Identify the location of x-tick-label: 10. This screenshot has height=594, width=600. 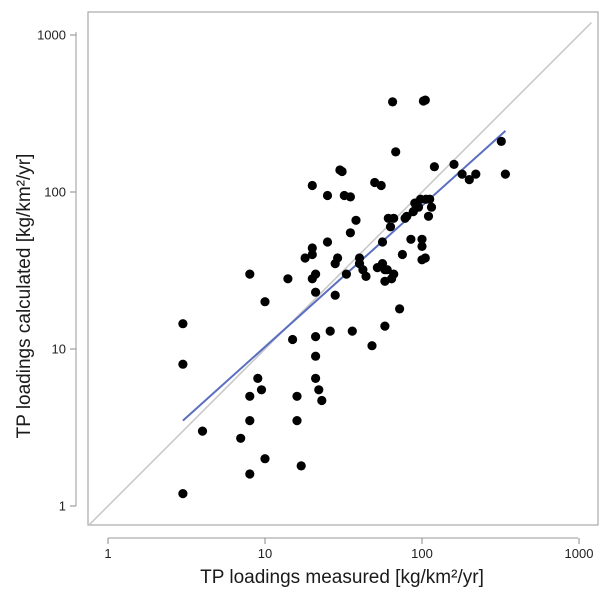
(265, 553).